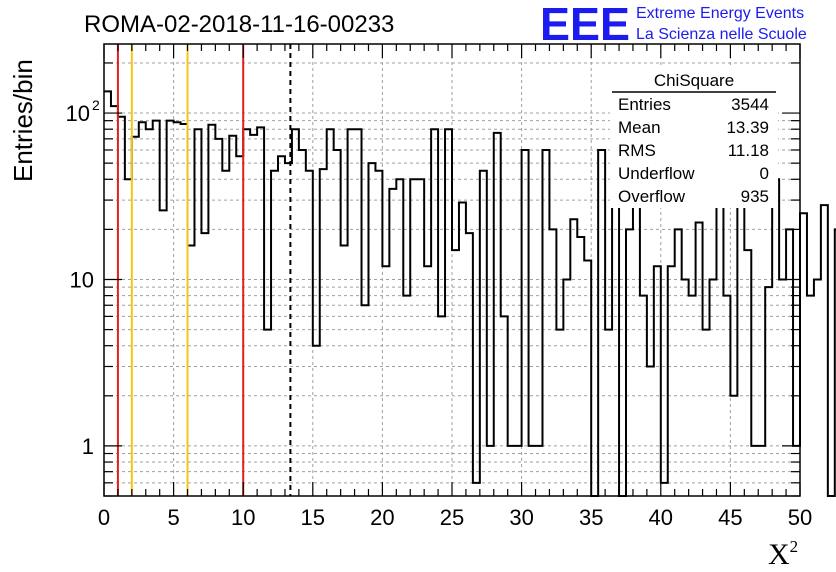 The height and width of the screenshot is (572, 836). I want to click on x-tick-label: 40, so click(661, 517).